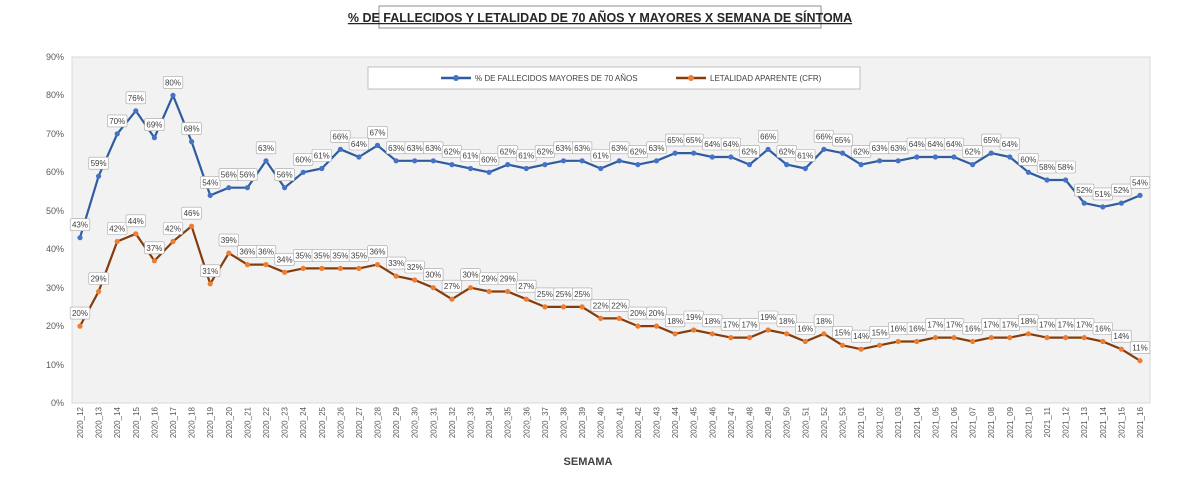  I want to click on data-label: 34%, so click(285, 259).